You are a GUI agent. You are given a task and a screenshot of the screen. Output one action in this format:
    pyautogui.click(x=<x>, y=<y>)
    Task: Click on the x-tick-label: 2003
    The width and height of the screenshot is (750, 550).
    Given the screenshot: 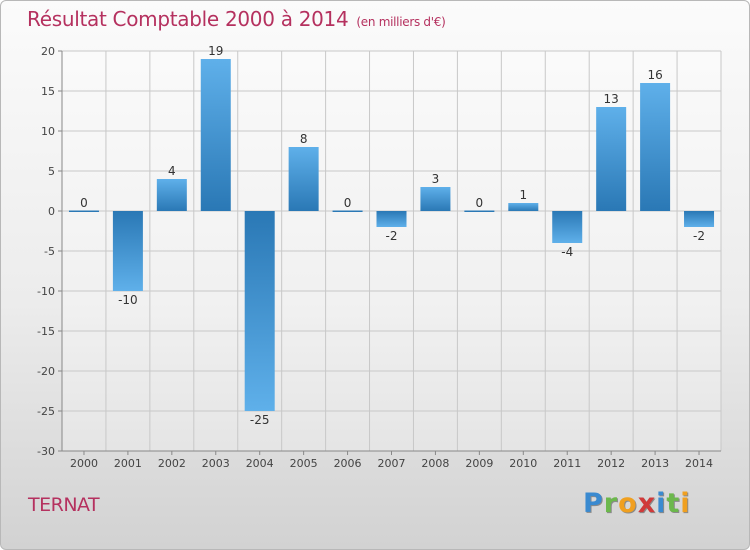 What is the action you would take?
    pyautogui.click(x=216, y=463)
    